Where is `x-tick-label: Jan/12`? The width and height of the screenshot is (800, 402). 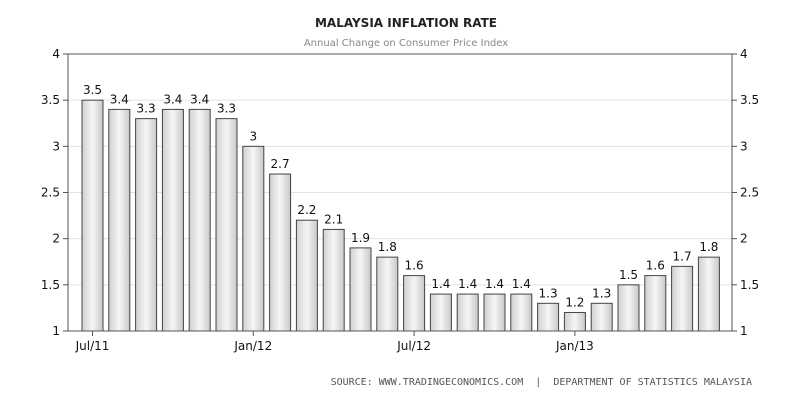 x-tick-label: Jan/12 is located at coordinates (252, 346).